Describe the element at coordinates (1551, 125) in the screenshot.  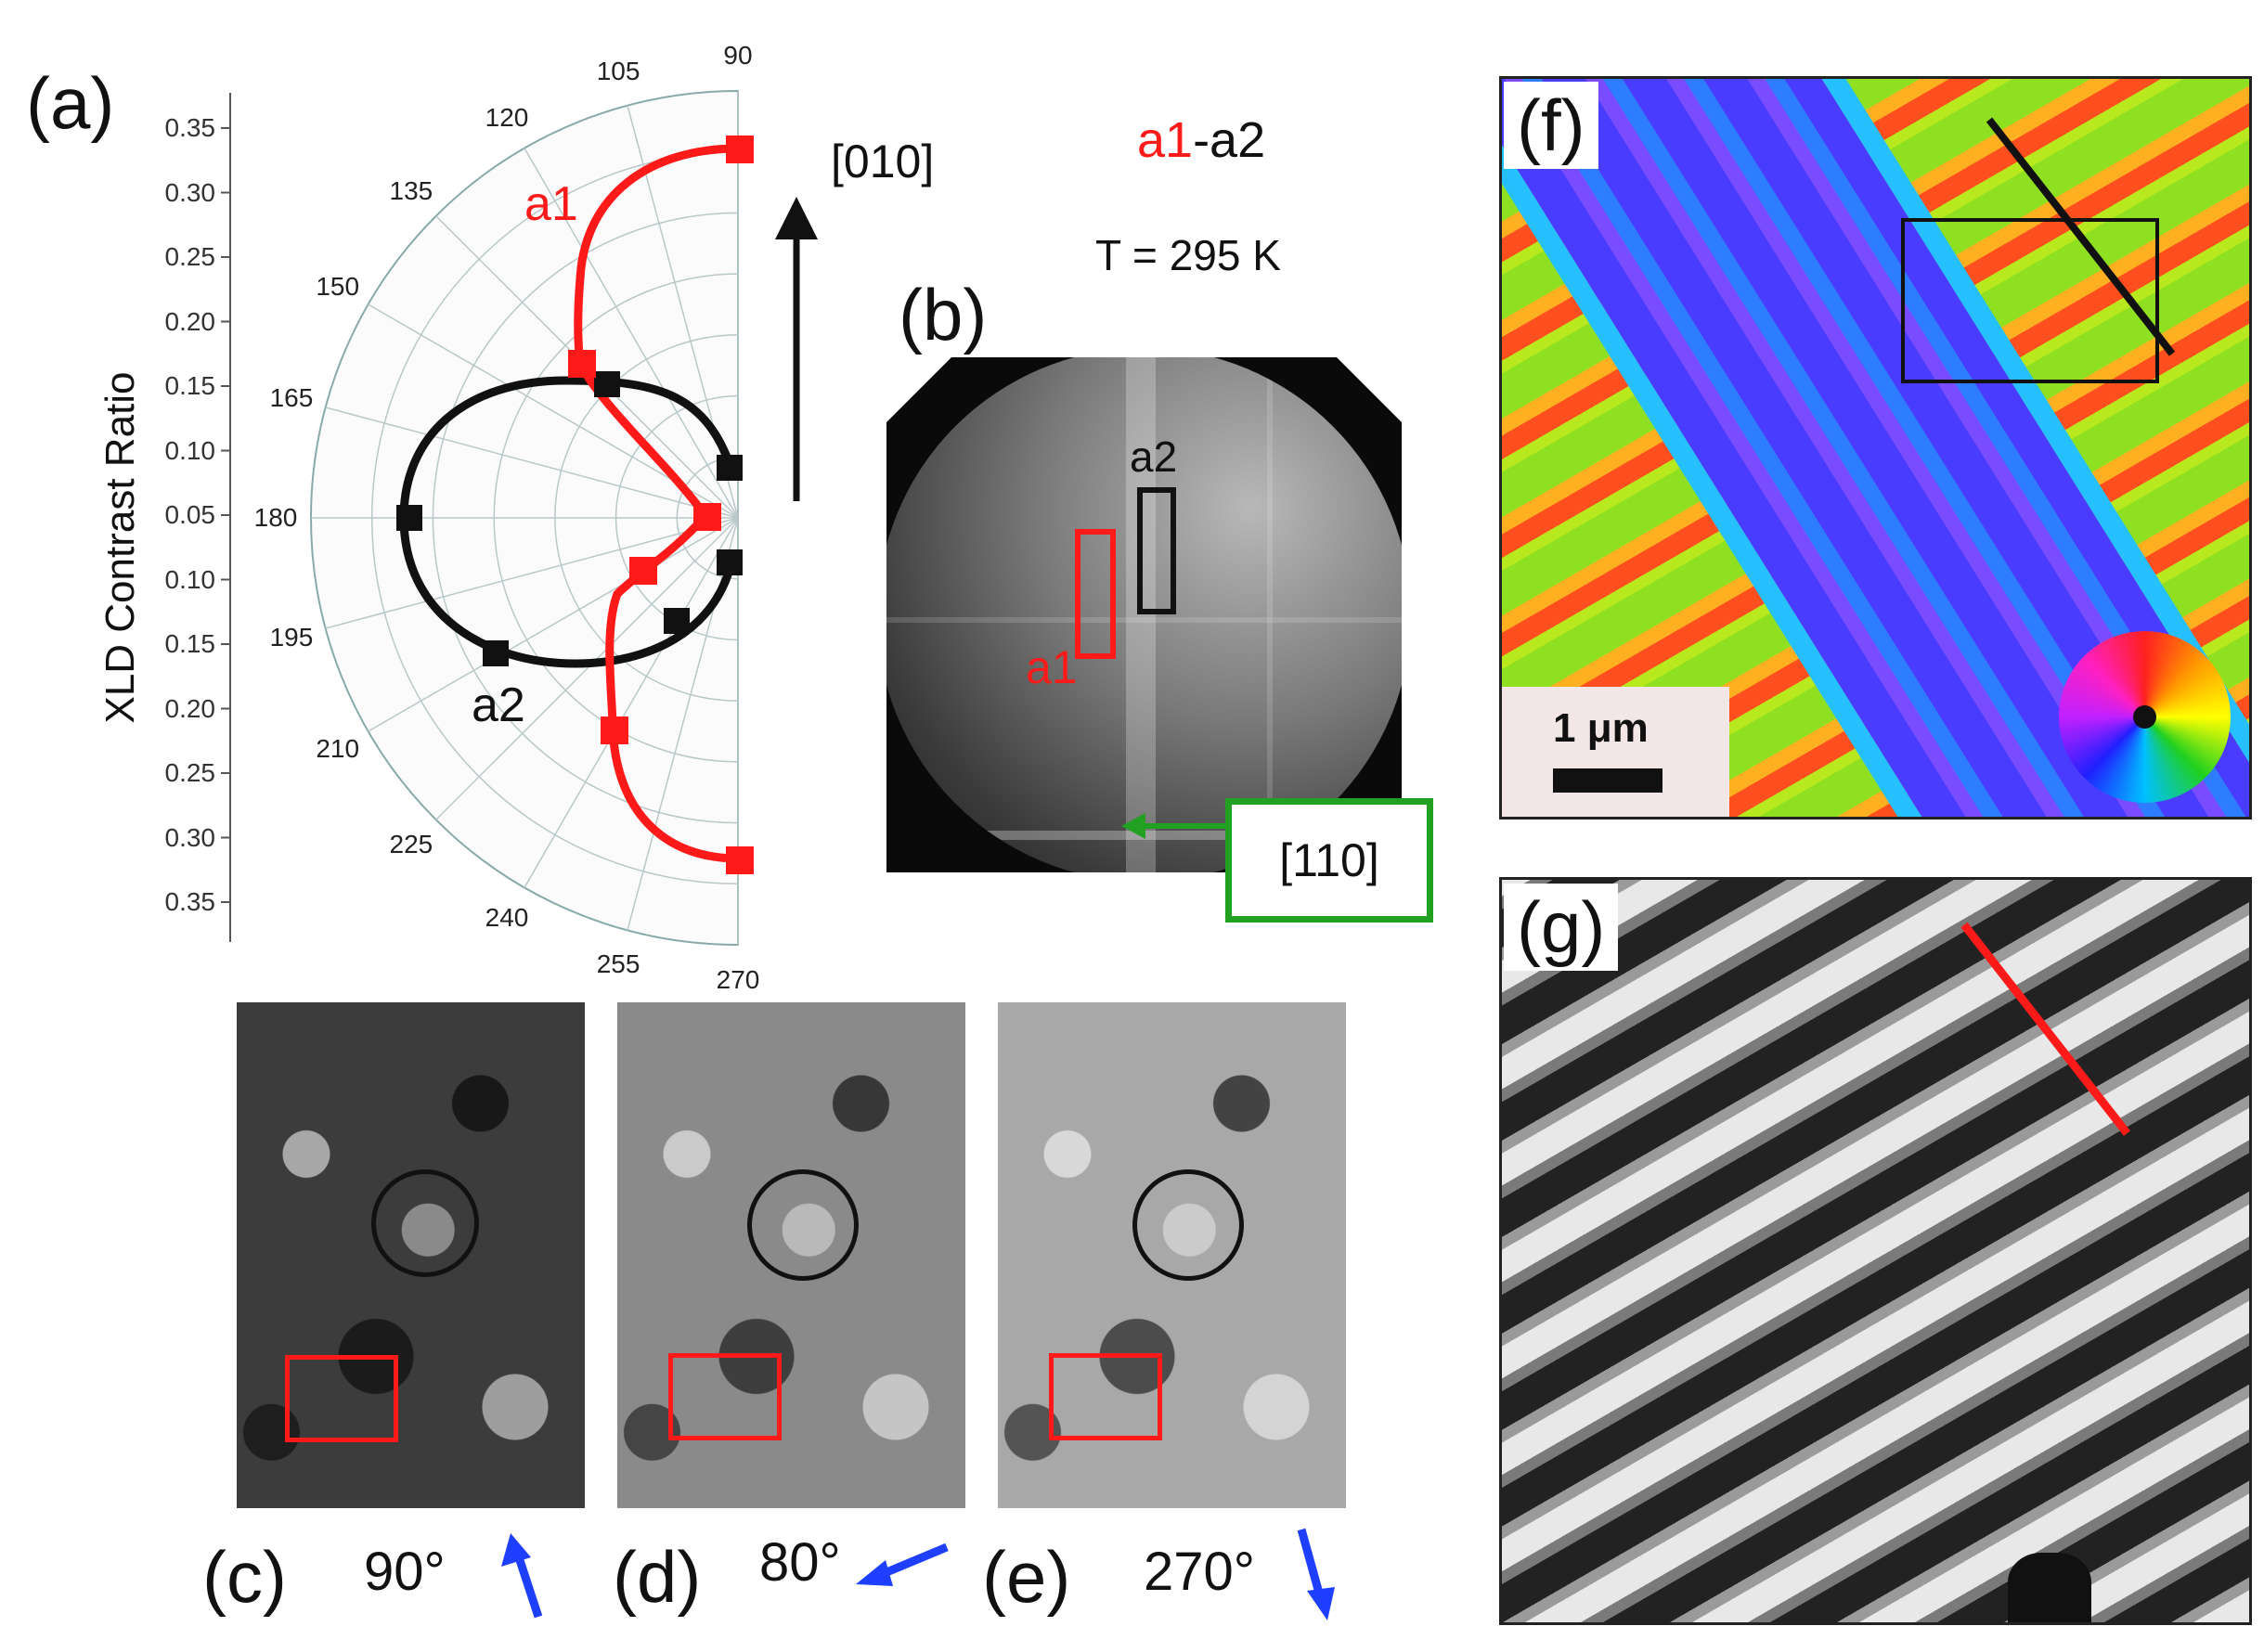
I see `panel-label-f: (f)` at that location.